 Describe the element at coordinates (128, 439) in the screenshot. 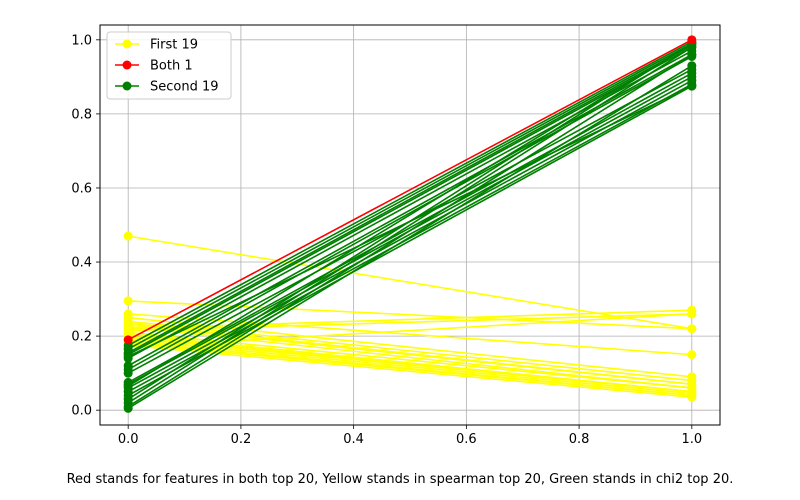

I see `x-tick-label: 0.0` at that location.